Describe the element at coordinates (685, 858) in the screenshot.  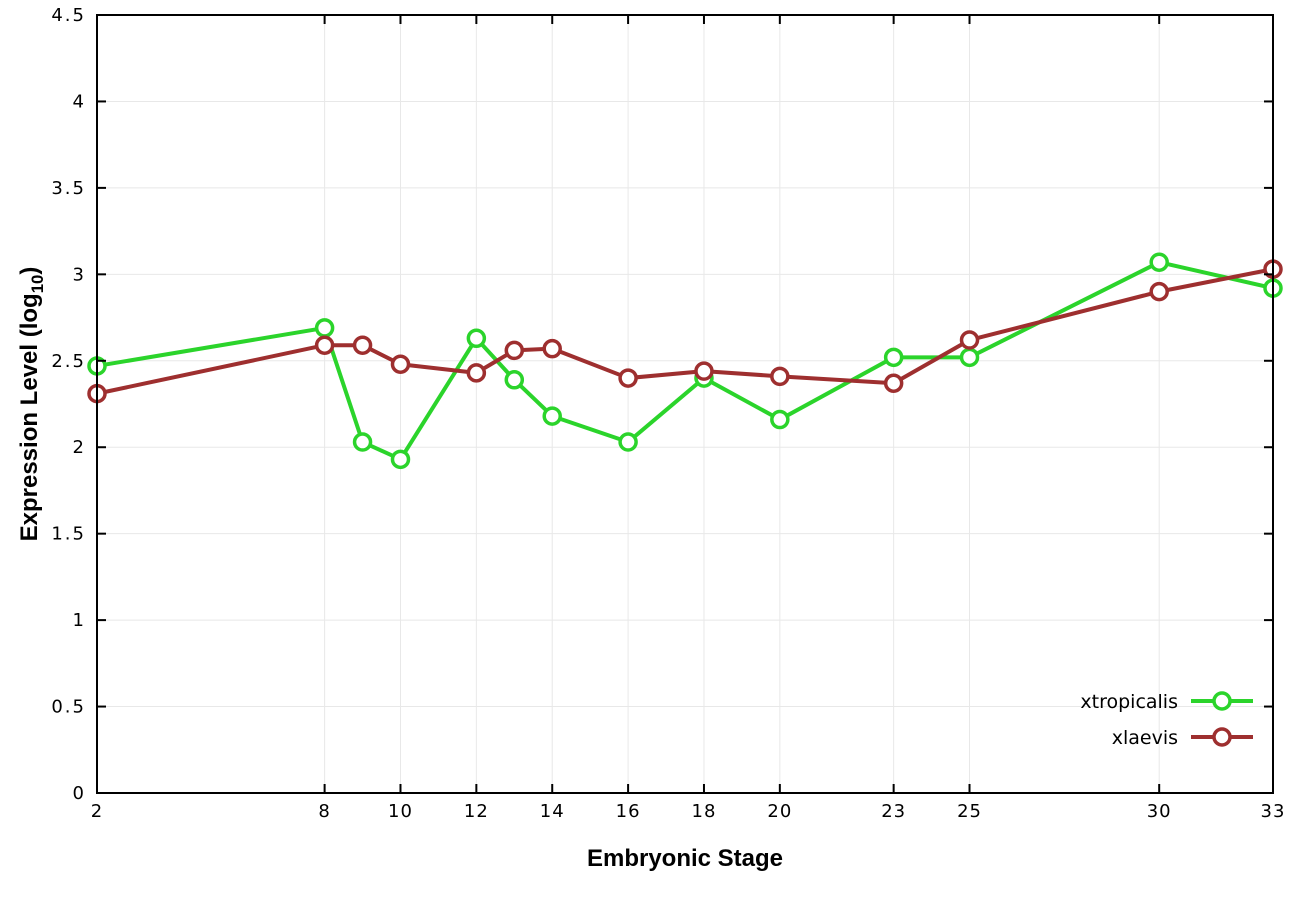
I see `x-axis-label: Embryonic Stage` at that location.